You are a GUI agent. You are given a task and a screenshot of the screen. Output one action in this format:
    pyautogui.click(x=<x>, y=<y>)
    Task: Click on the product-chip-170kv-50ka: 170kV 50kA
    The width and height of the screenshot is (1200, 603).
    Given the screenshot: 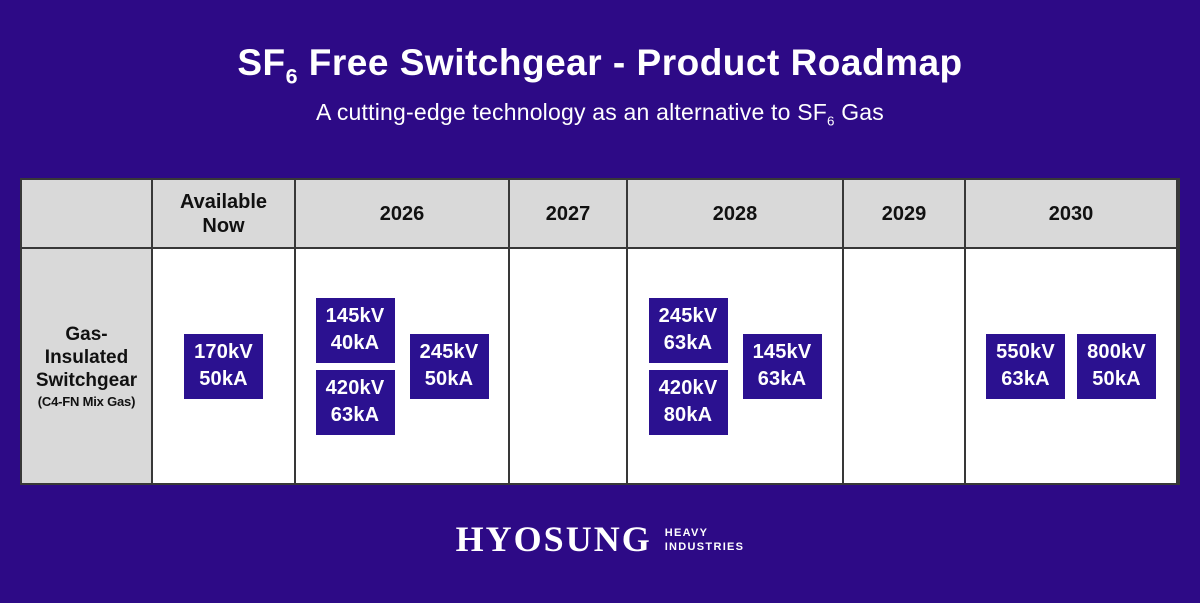 What is the action you would take?
    pyautogui.click(x=223, y=366)
    